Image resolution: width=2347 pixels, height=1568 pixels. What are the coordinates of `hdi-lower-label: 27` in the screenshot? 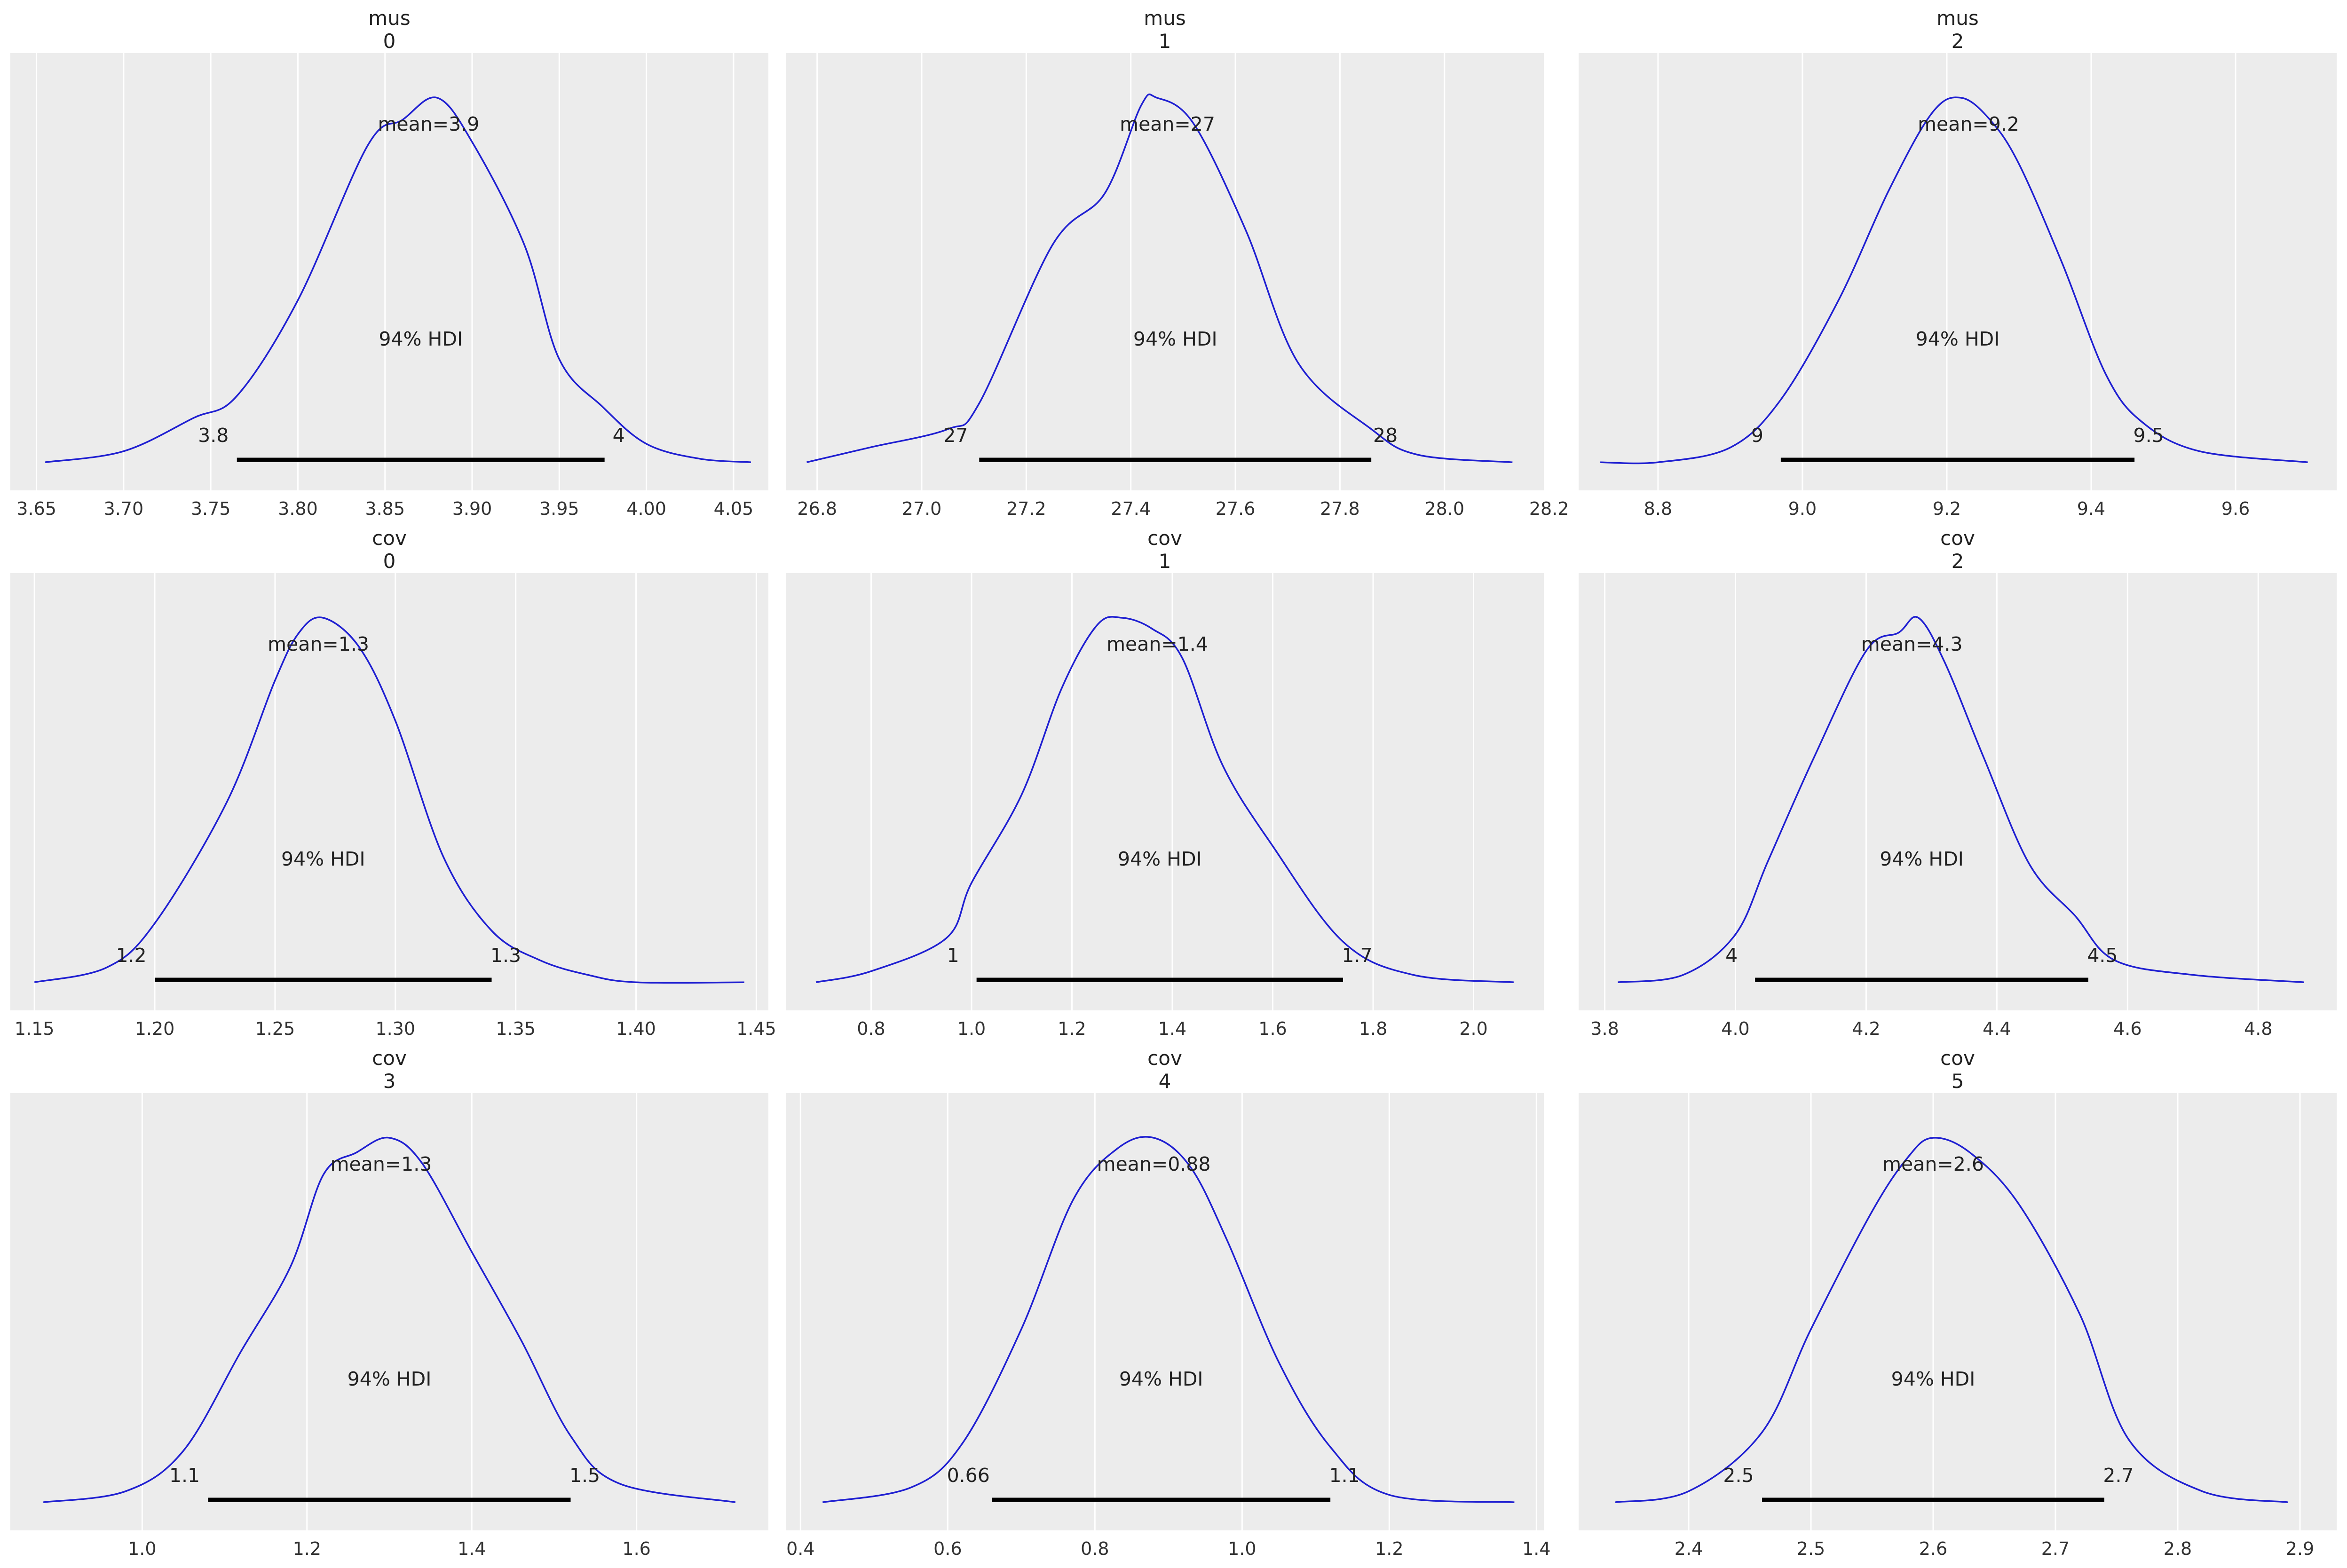 It's located at (956, 436).